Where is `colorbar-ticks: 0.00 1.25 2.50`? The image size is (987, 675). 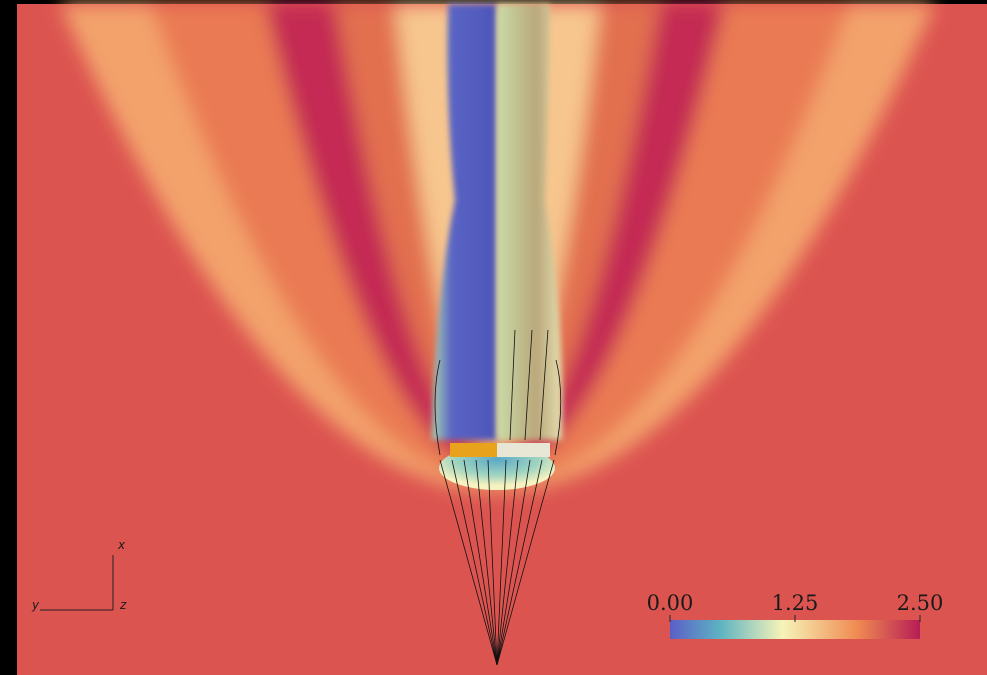 colorbar-ticks: 0.00 1.25 2.50 is located at coordinates (795, 606).